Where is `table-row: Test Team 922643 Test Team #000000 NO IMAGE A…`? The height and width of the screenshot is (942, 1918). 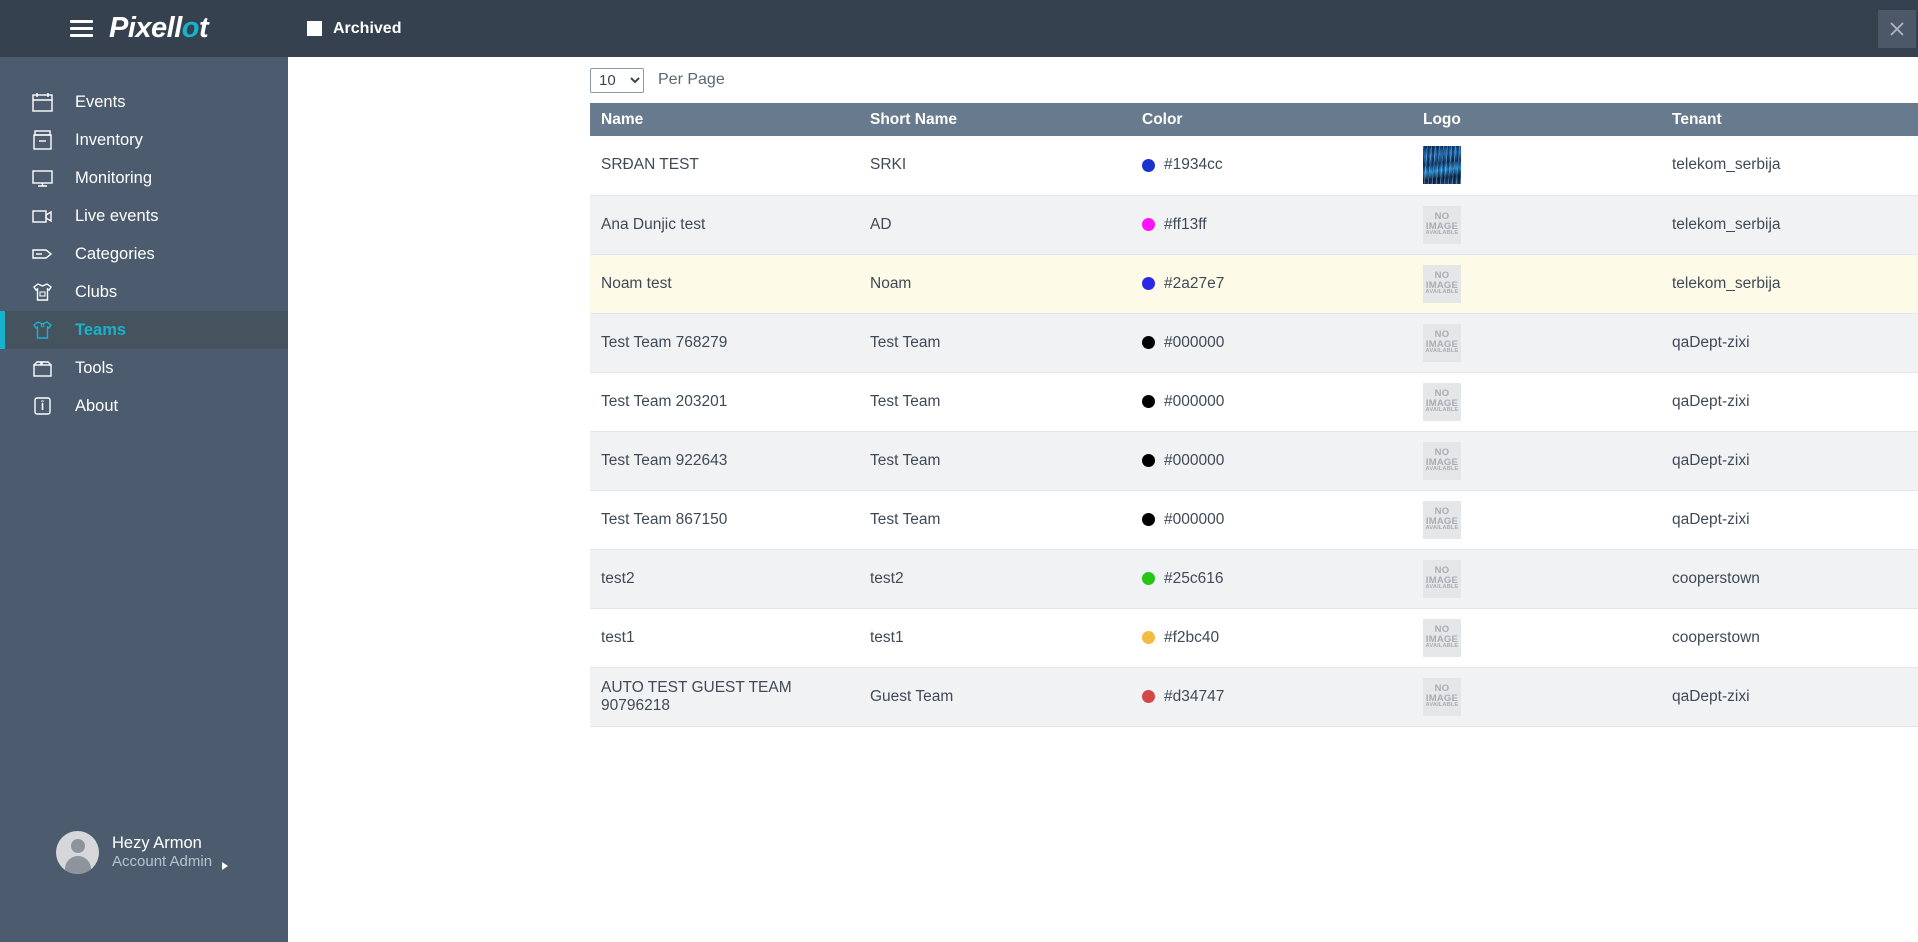 table-row: Test Team 922643 Test Team #000000 NO IMAGE A… is located at coordinates (1254, 460).